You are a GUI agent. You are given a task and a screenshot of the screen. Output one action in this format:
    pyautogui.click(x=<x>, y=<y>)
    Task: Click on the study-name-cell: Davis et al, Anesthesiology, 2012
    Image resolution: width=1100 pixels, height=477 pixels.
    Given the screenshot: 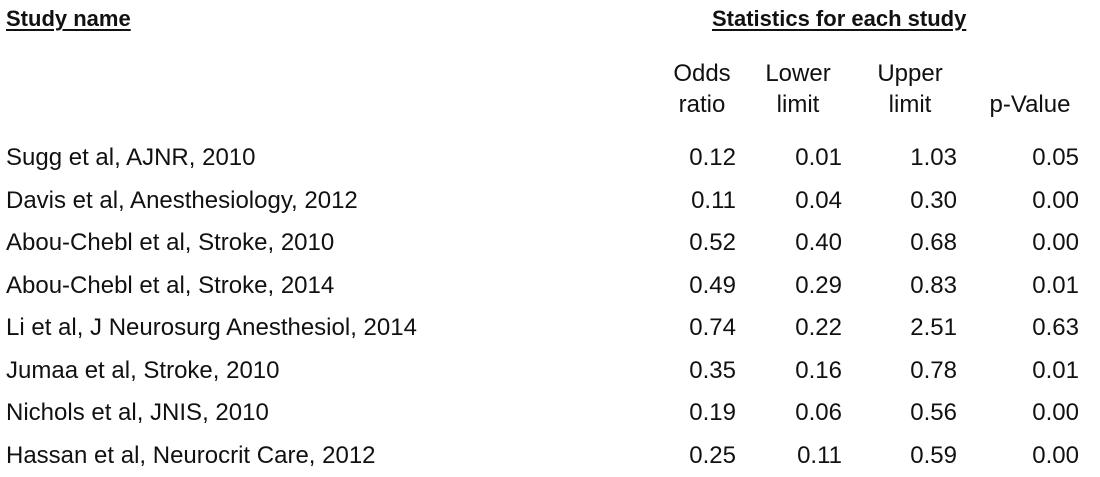 What is the action you would take?
    pyautogui.click(x=182, y=200)
    